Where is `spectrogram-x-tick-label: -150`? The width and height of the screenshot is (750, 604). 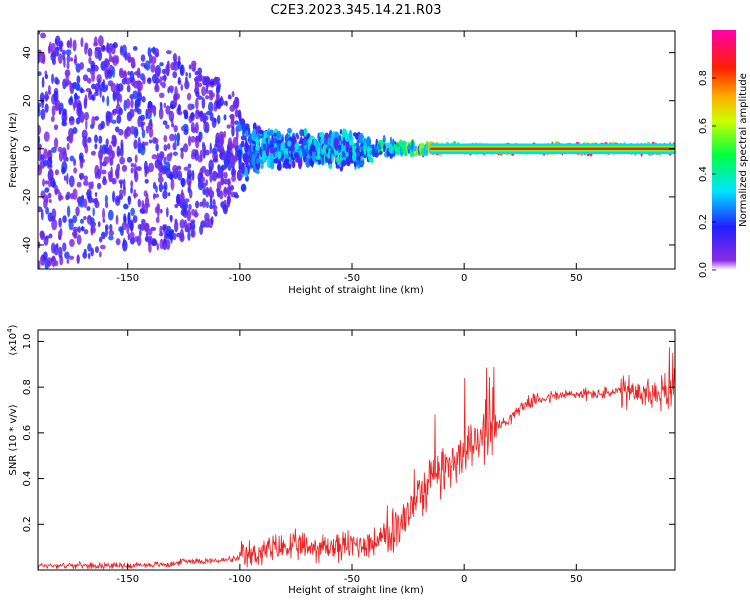 spectrogram-x-tick-label: -150 is located at coordinates (127, 278).